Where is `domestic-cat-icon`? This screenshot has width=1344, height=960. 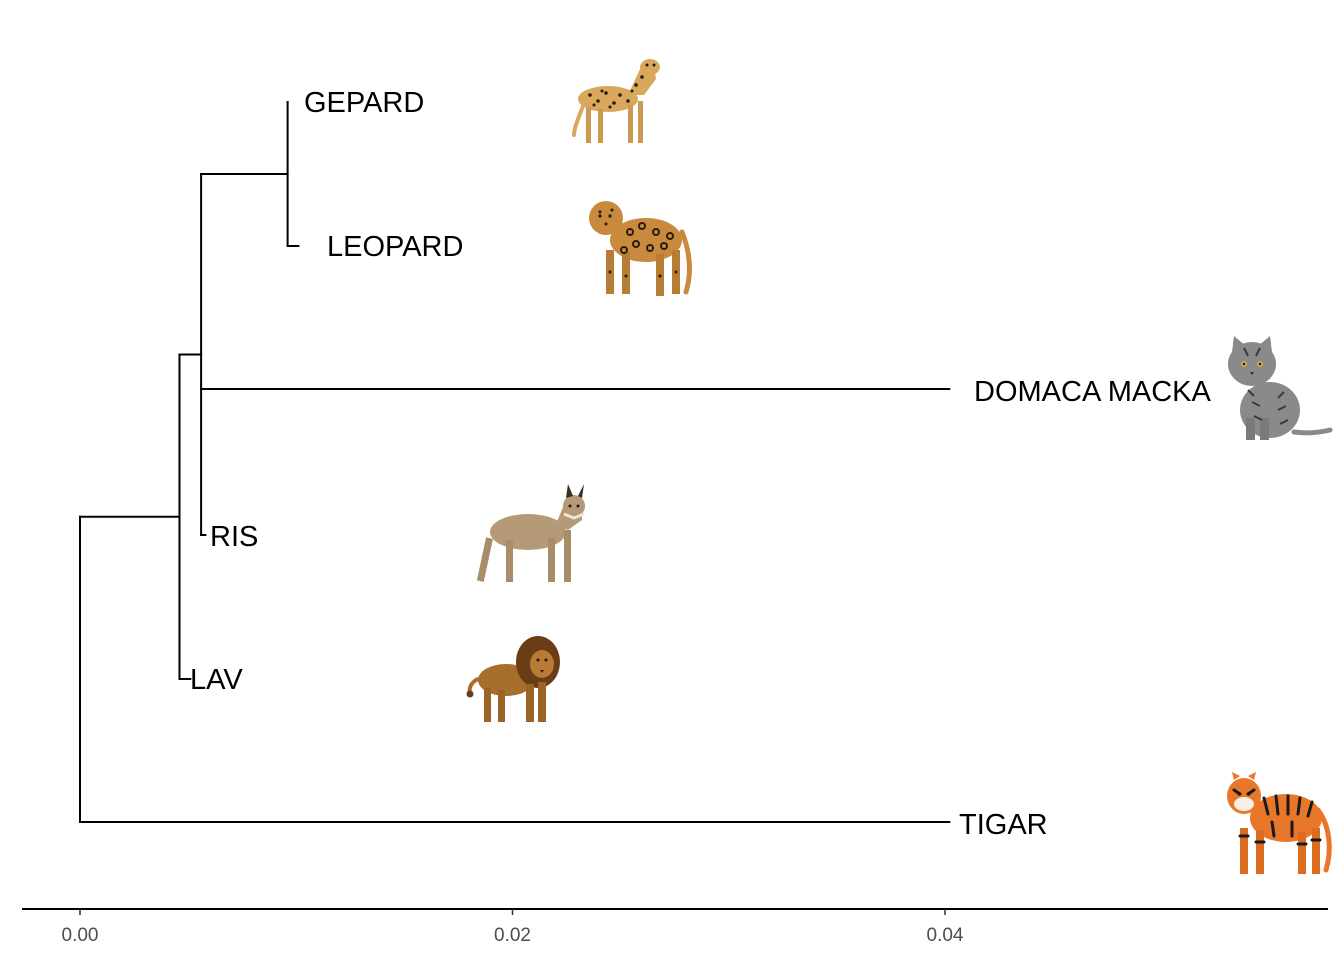
domestic-cat-icon is located at coordinates (1280, 388).